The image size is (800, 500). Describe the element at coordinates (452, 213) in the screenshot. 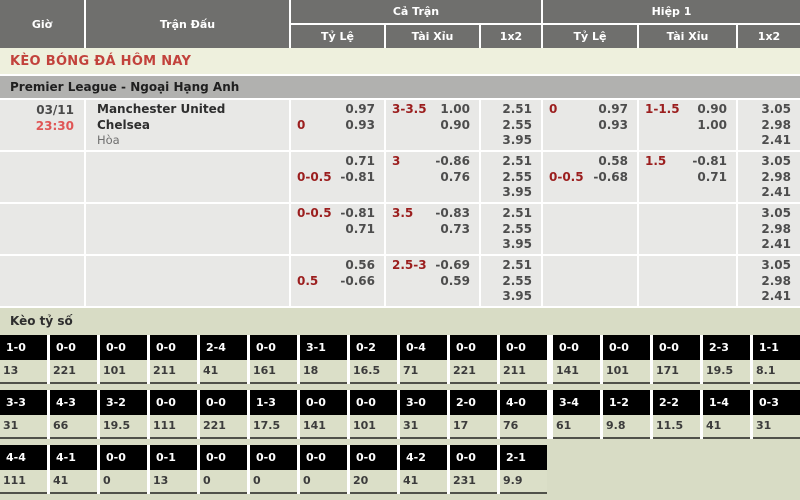

I see `ft-overunder-odds-1: -0.83` at that location.